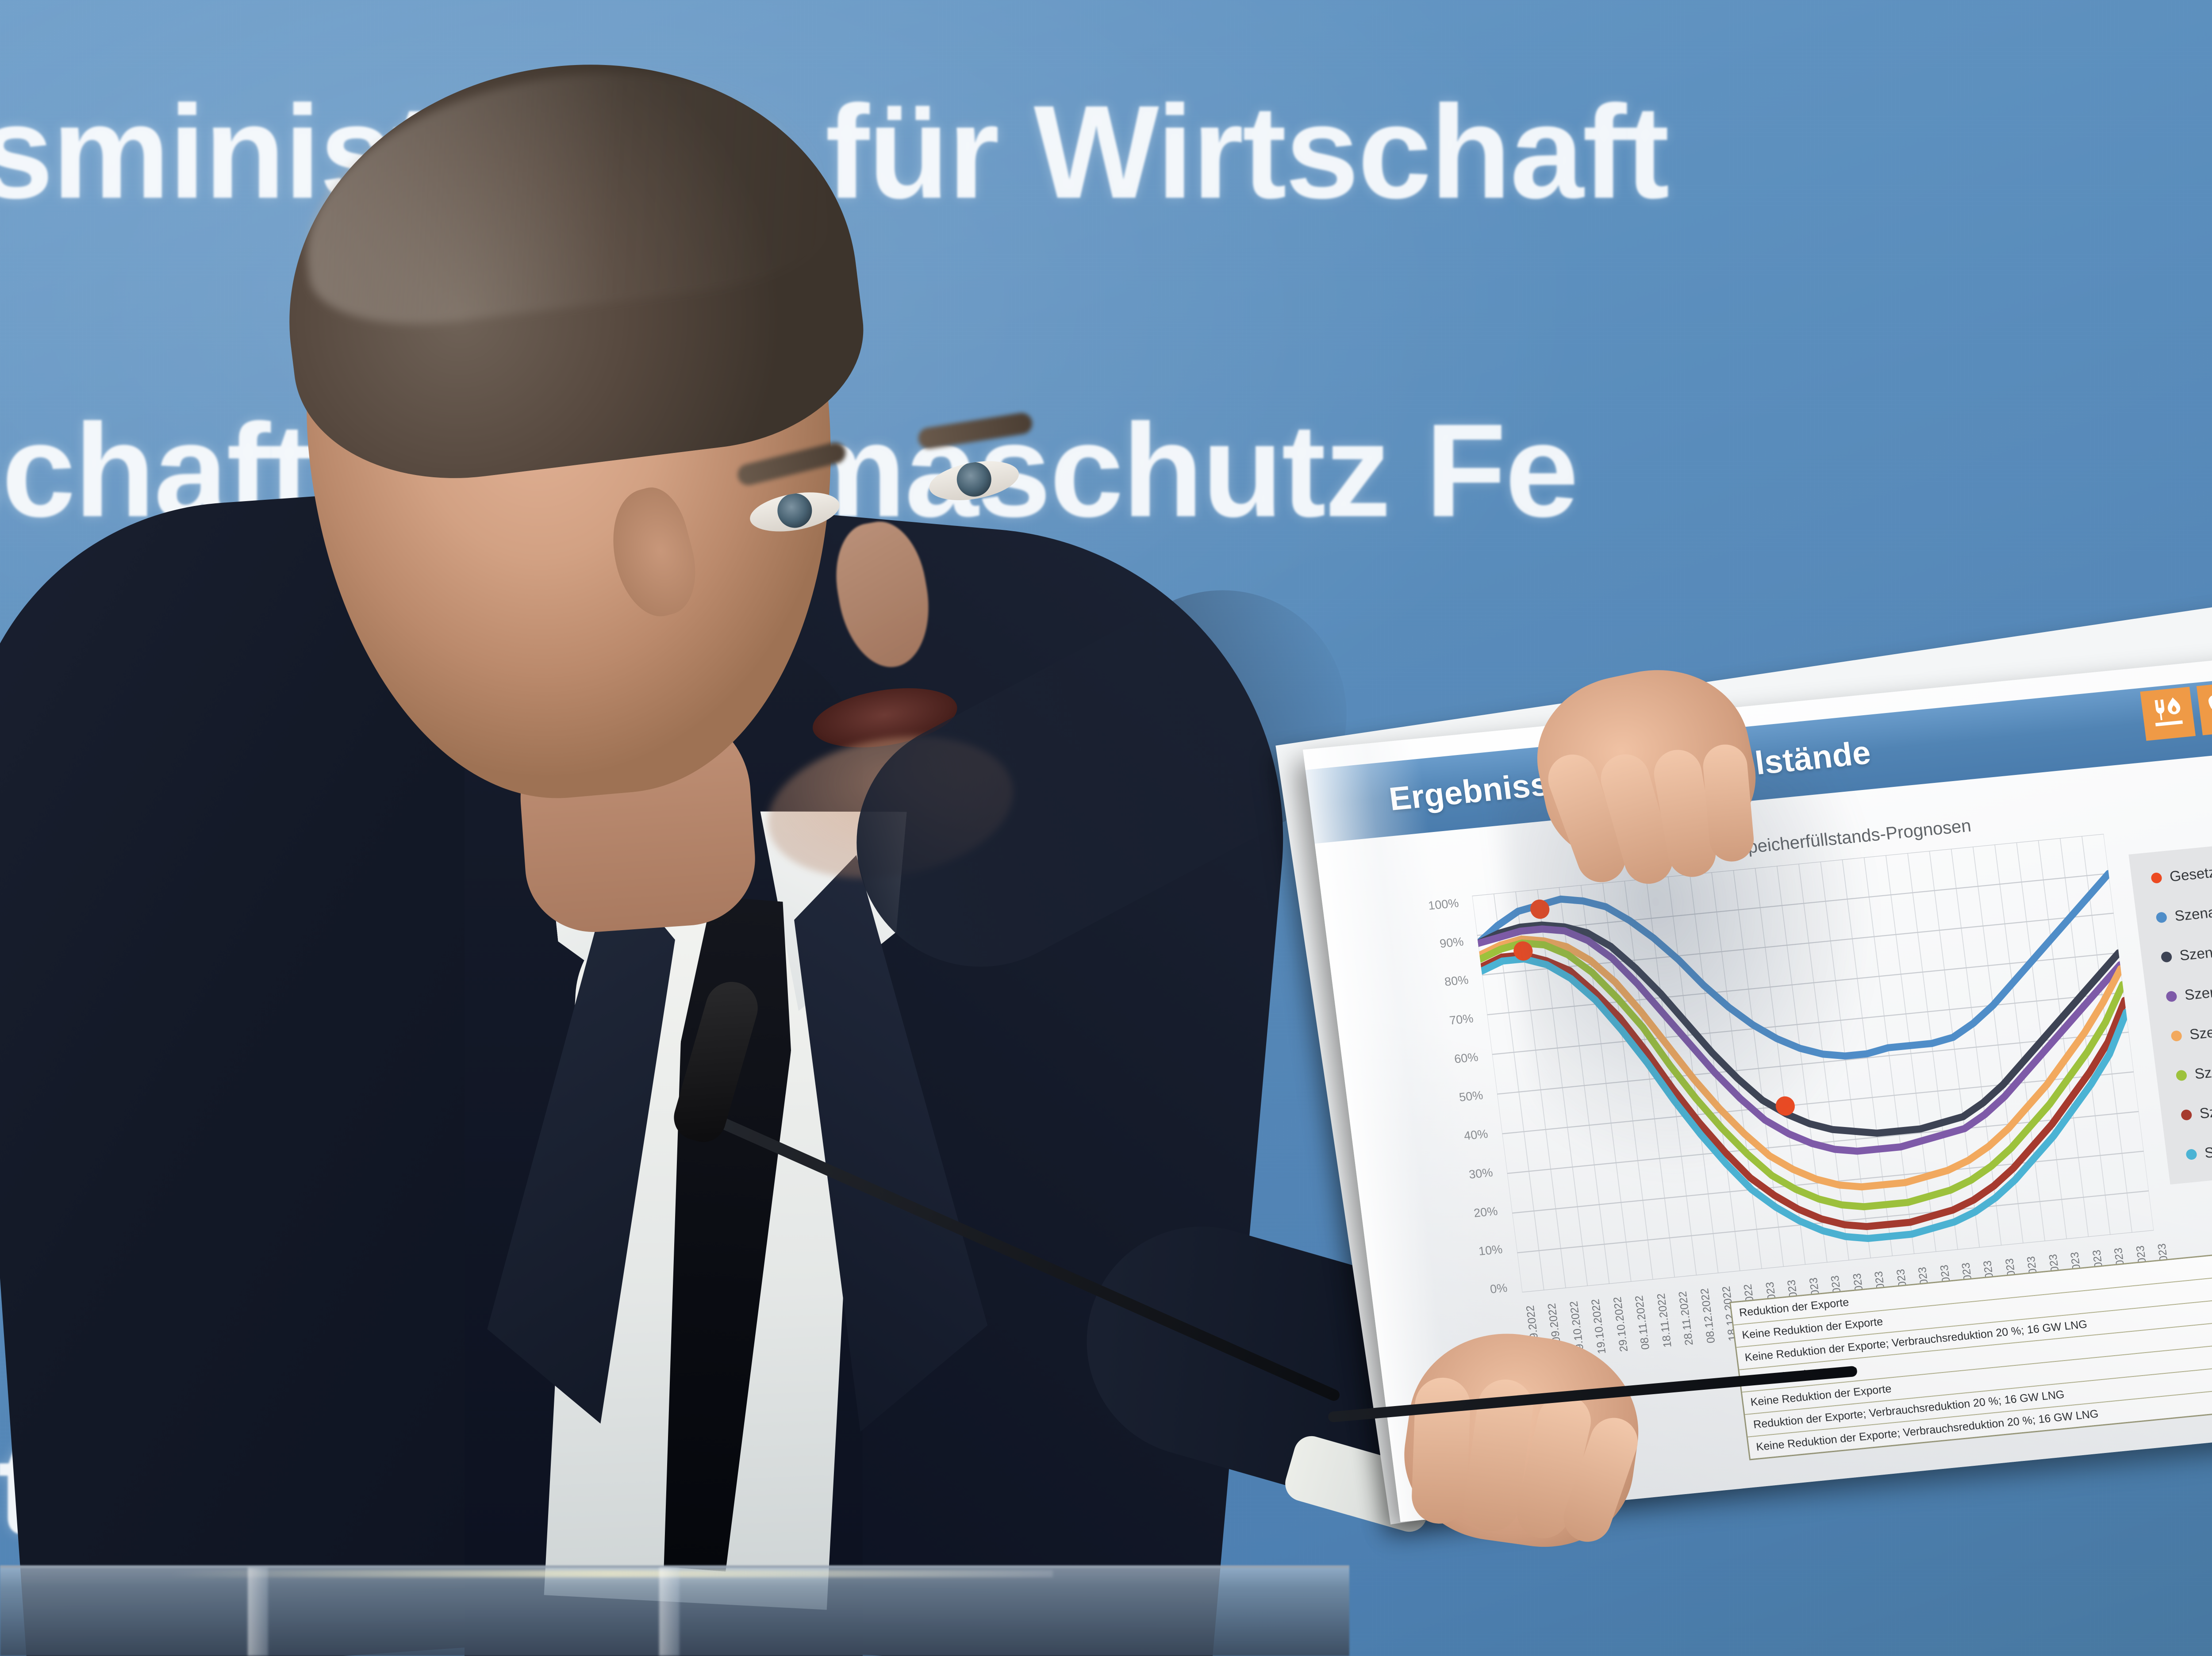 The image size is (2212, 1656). Describe the element at coordinates (2196, 1106) in the screenshot. I see `legend-item: Szenario 2.2.1` at that location.